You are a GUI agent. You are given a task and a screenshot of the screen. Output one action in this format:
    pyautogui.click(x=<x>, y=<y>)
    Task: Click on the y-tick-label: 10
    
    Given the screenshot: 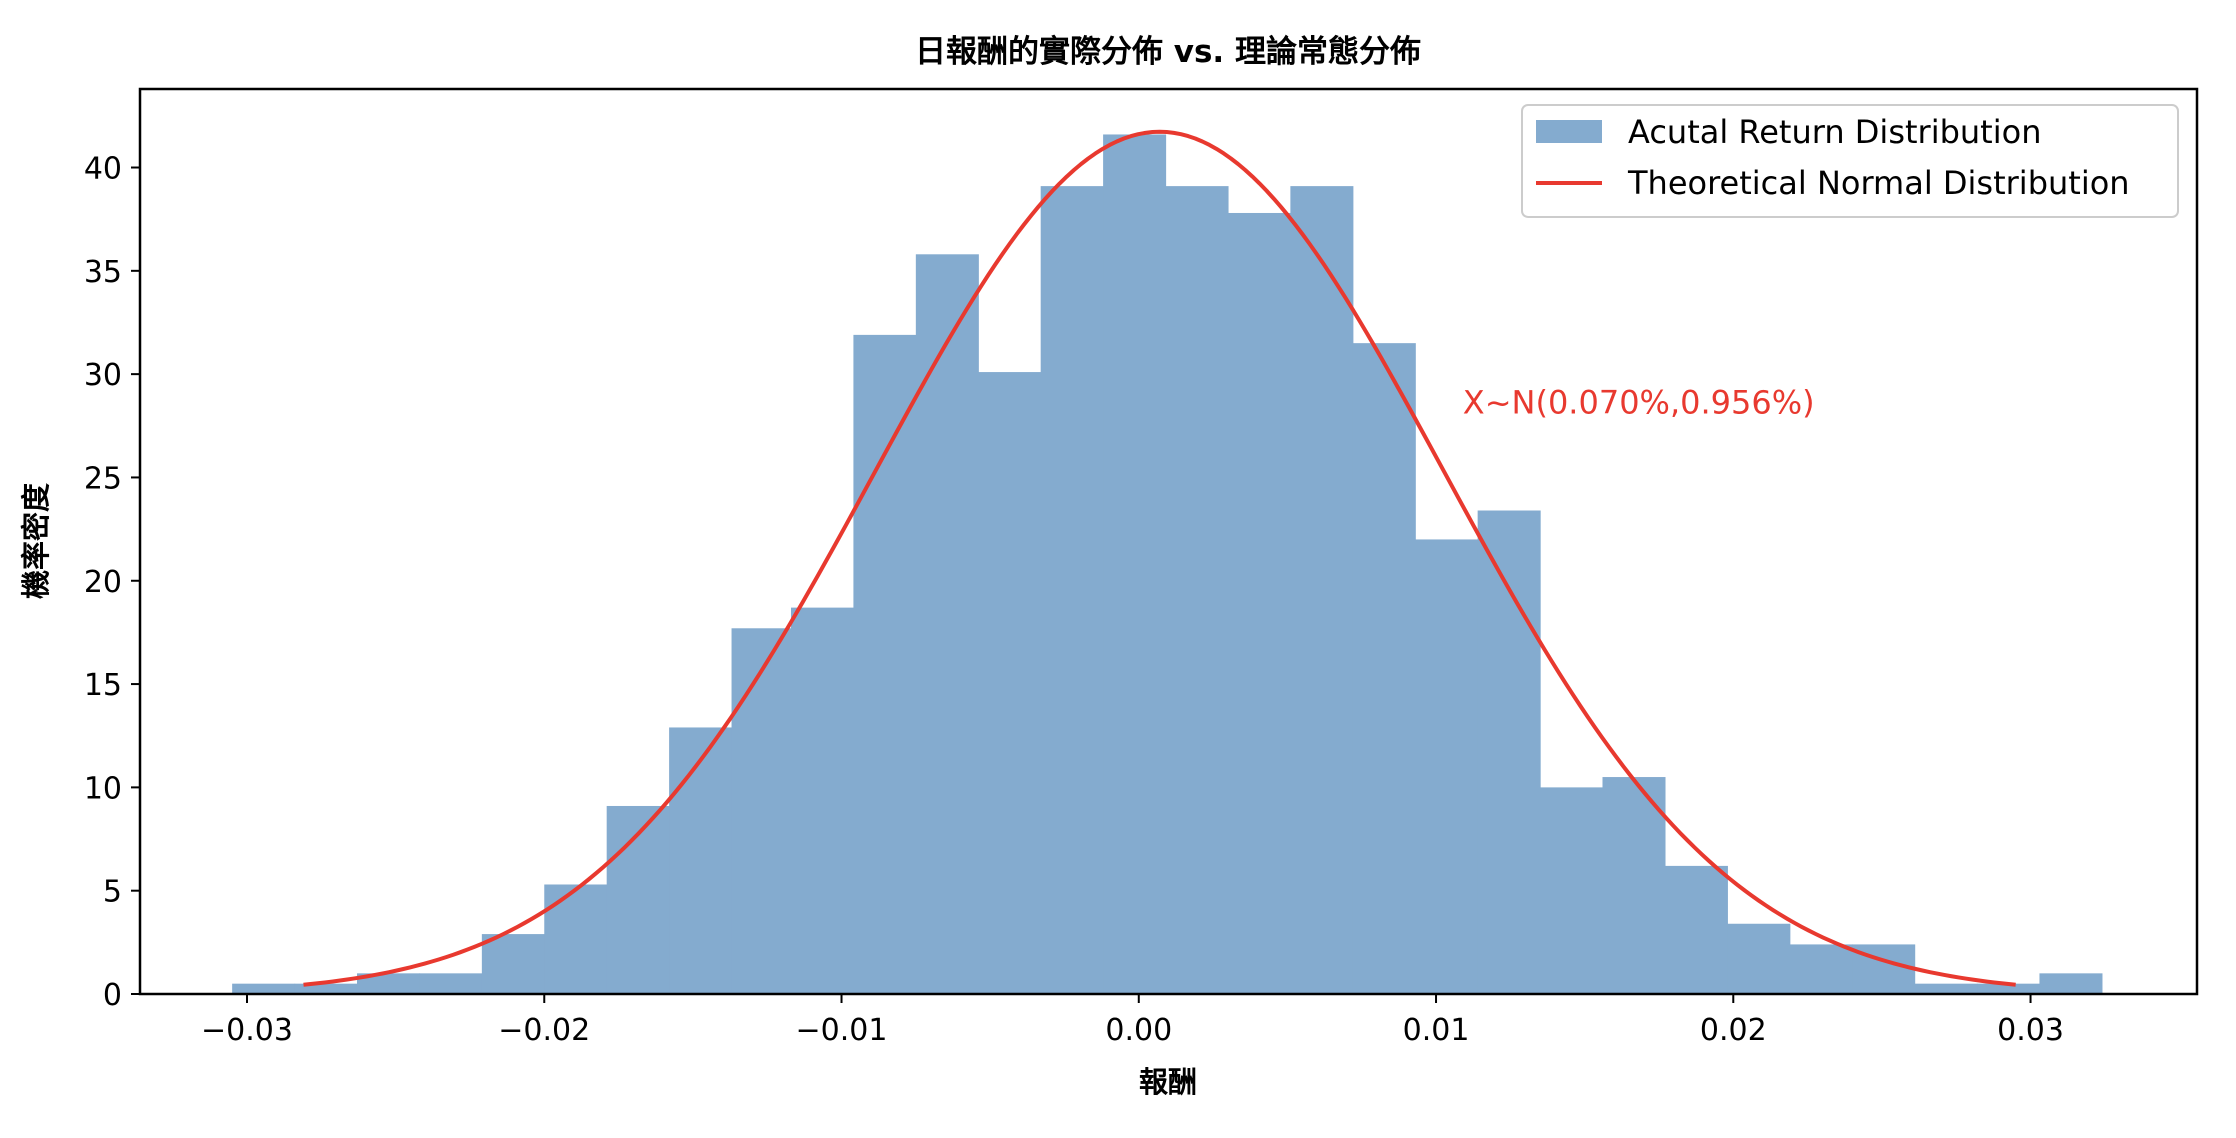 What is the action you would take?
    pyautogui.click(x=103, y=788)
    